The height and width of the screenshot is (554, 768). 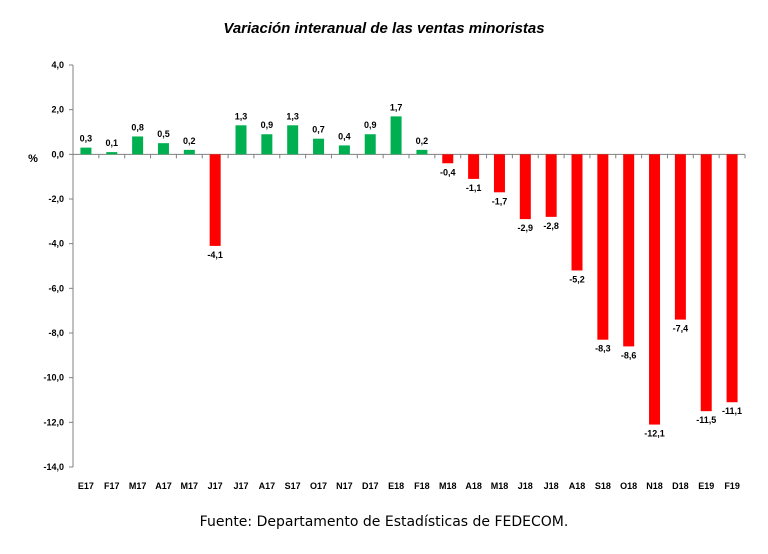 I want to click on data-label: -11,5, so click(x=706, y=420).